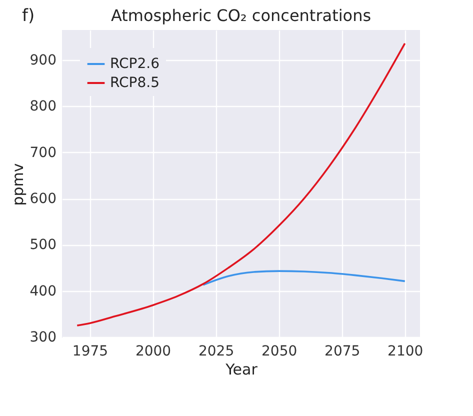 The width and height of the screenshot is (473, 416). Describe the element at coordinates (43, 245) in the screenshot. I see `y-tick-label: 500` at that location.